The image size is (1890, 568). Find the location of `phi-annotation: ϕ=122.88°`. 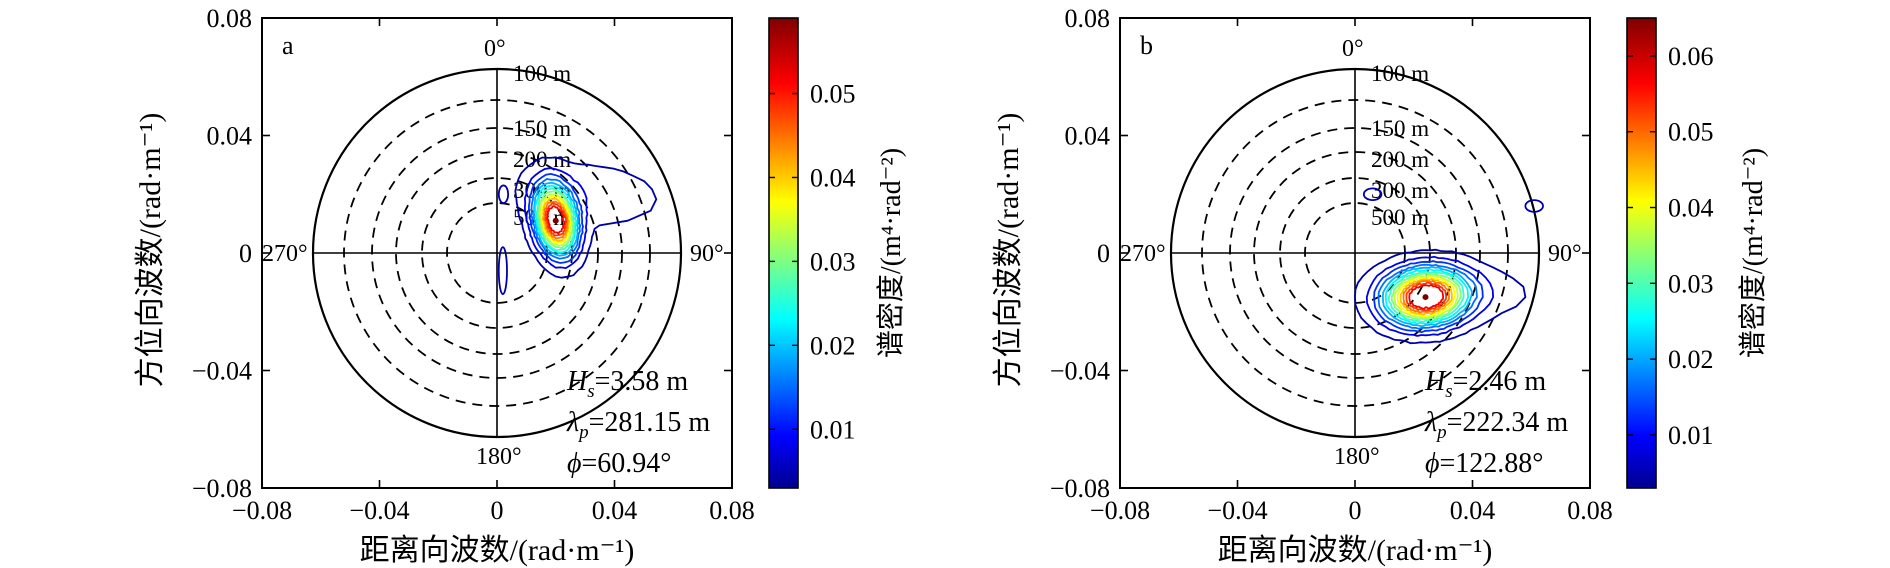

phi-annotation: ϕ=122.88° is located at coordinates (1484, 463).